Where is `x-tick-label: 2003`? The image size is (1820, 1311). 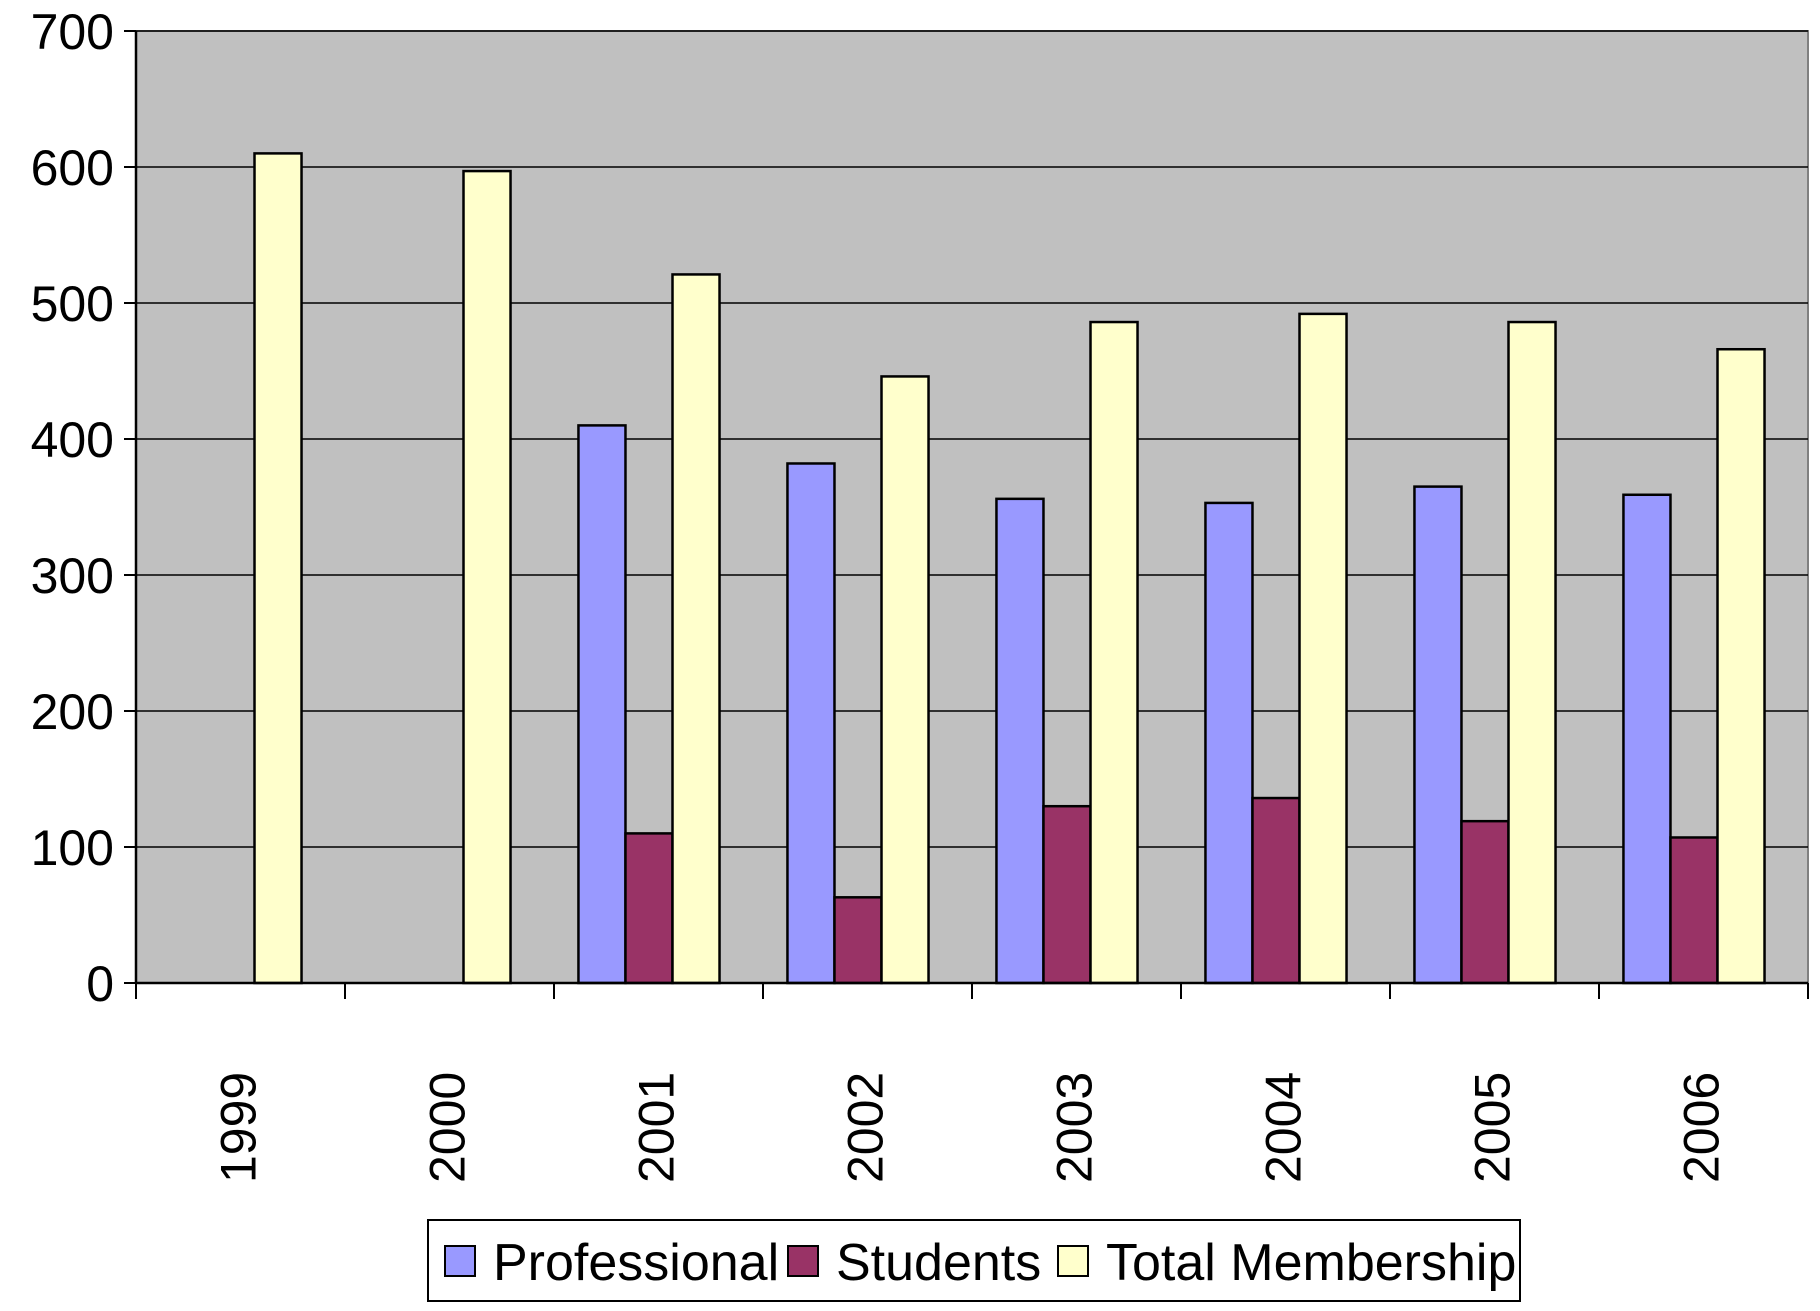
x-tick-label: 2003 is located at coordinates (1075, 1127).